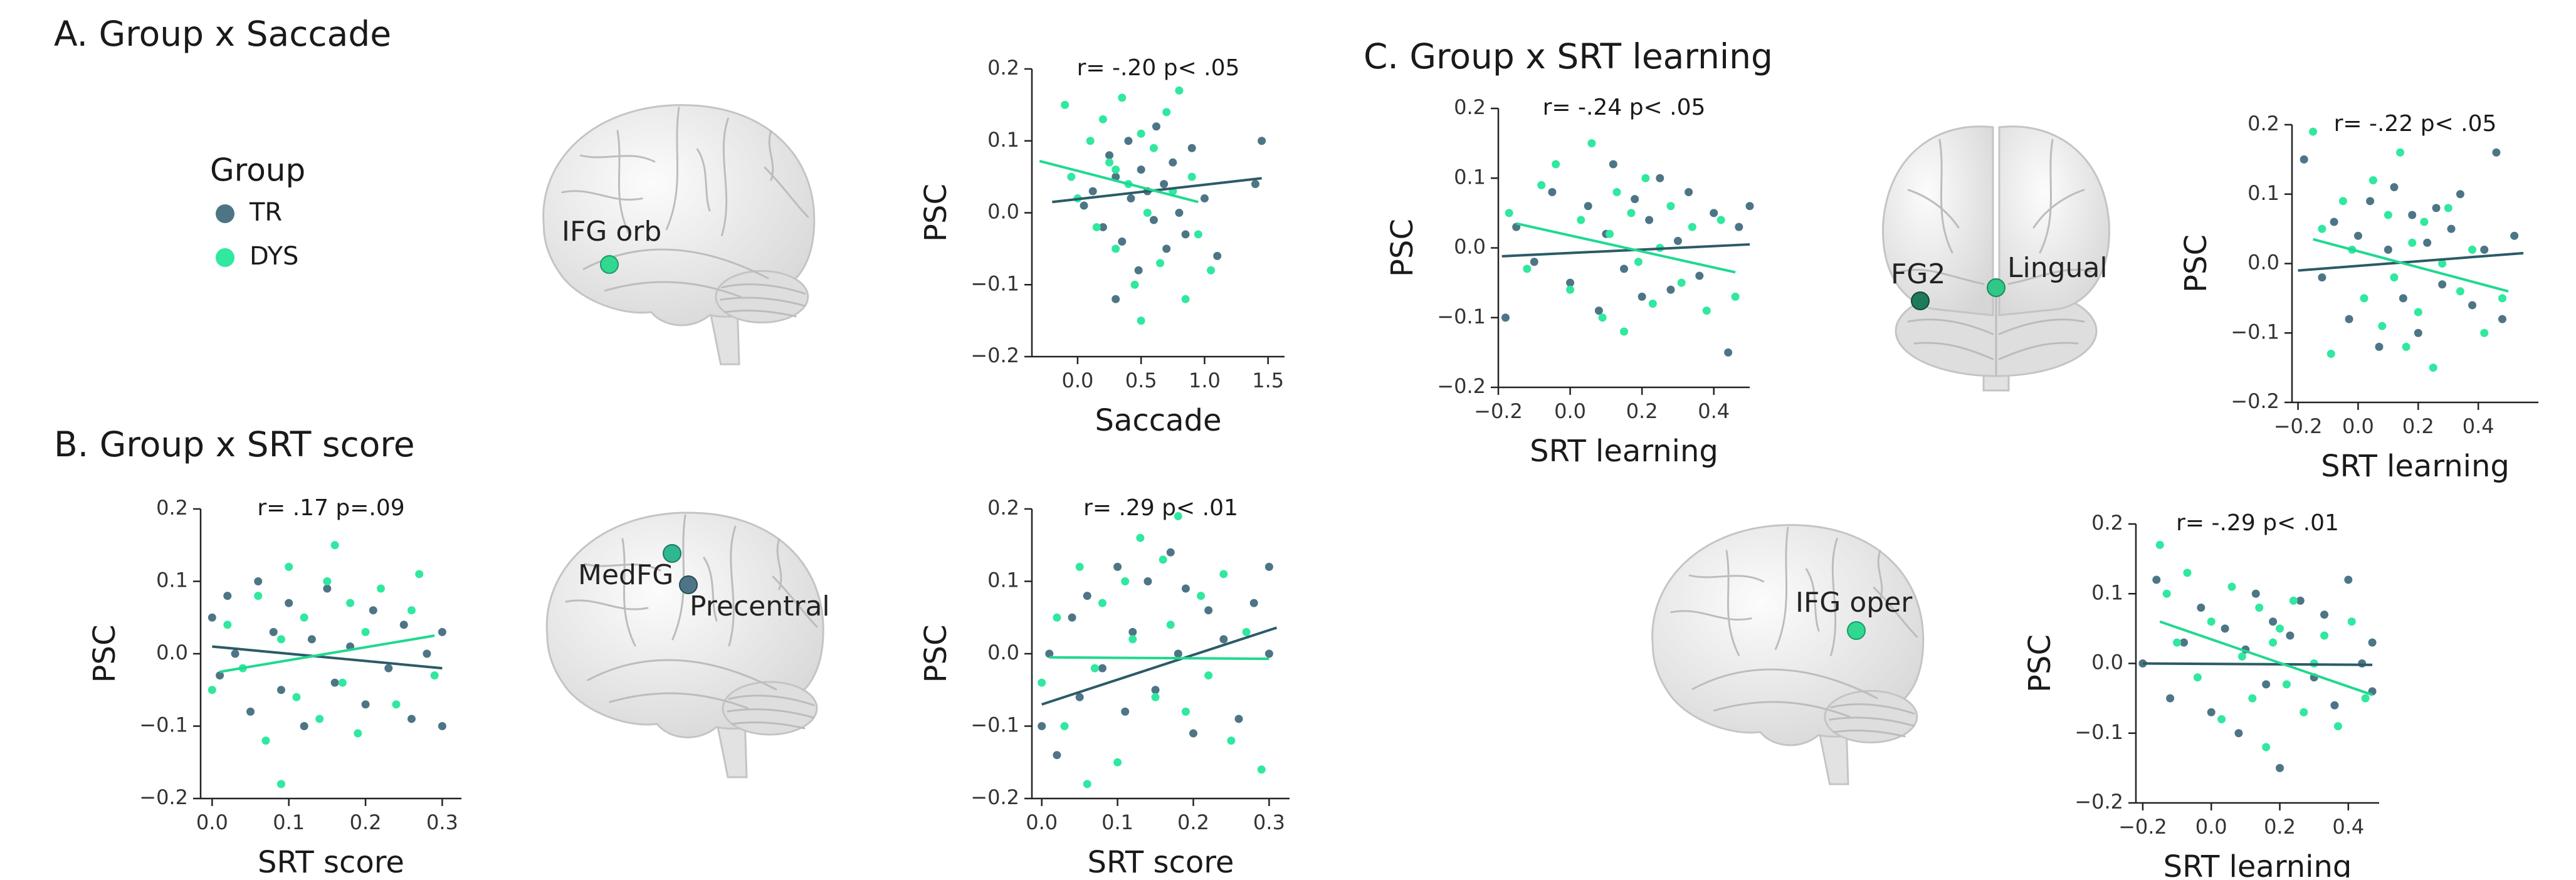 This screenshot has width=2576, height=880. I want to click on region-label: IFG orb, so click(611, 232).